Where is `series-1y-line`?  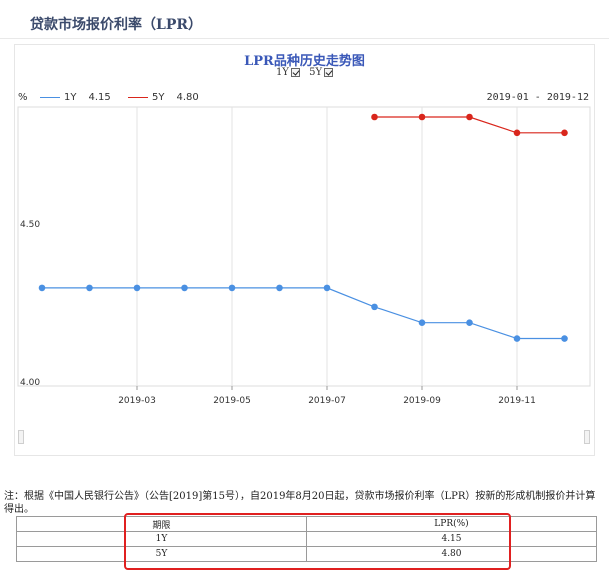
series-1y-line is located at coordinates (303, 313).